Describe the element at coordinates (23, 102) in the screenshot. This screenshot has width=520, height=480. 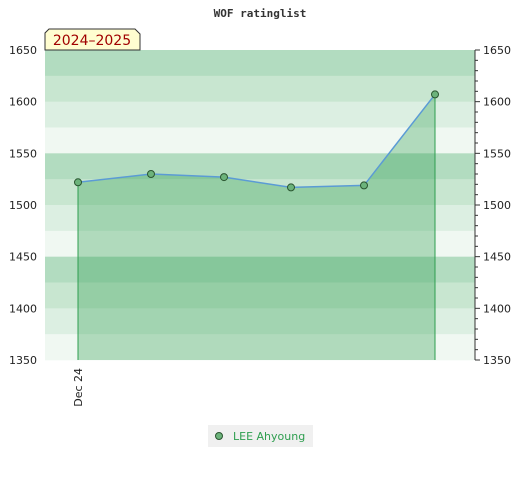
I see `y-tick-label-left: 1600` at that location.